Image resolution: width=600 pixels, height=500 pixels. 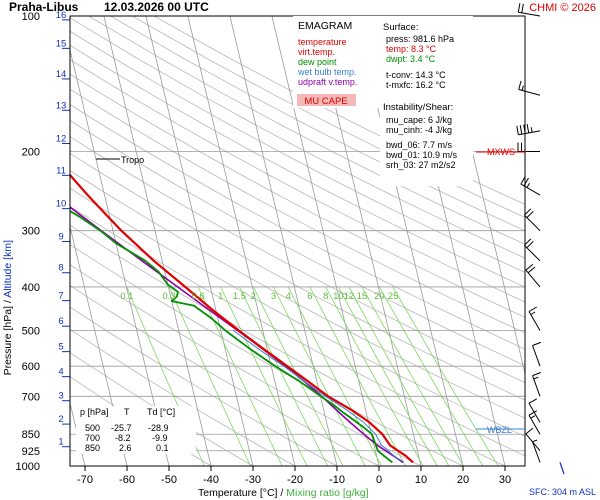 What do you see at coordinates (337, 480) in the screenshot?
I see `x-tick-label: -10` at bounding box center [337, 480].